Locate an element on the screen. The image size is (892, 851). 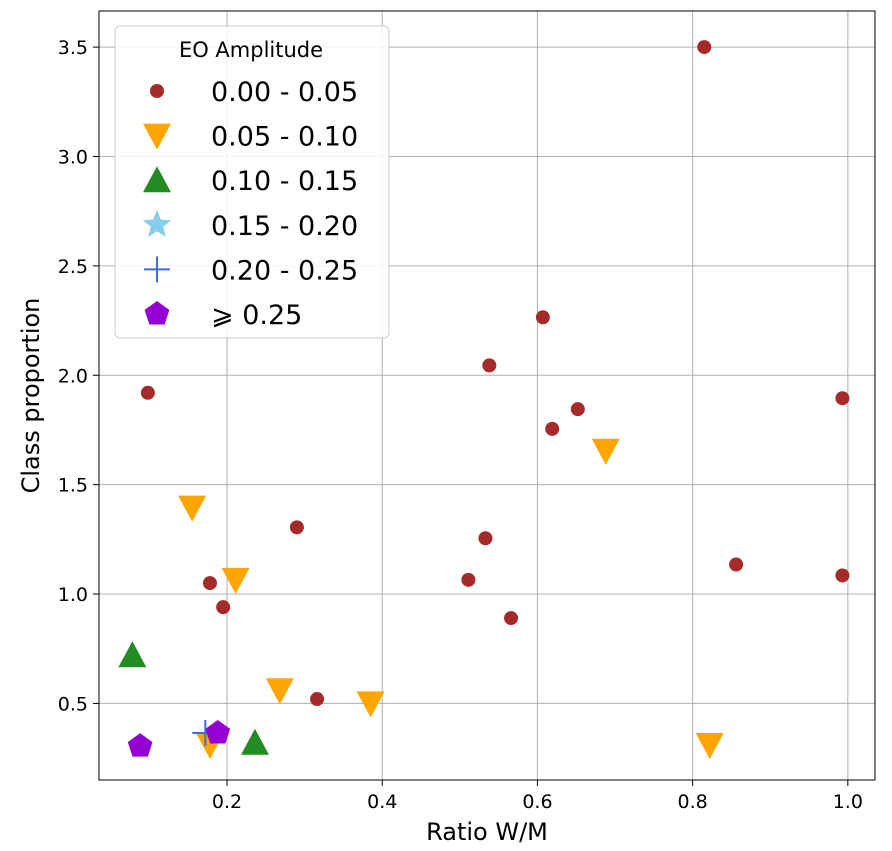
legend-item: 0.00 - 0.05 is located at coordinates (254, 92).